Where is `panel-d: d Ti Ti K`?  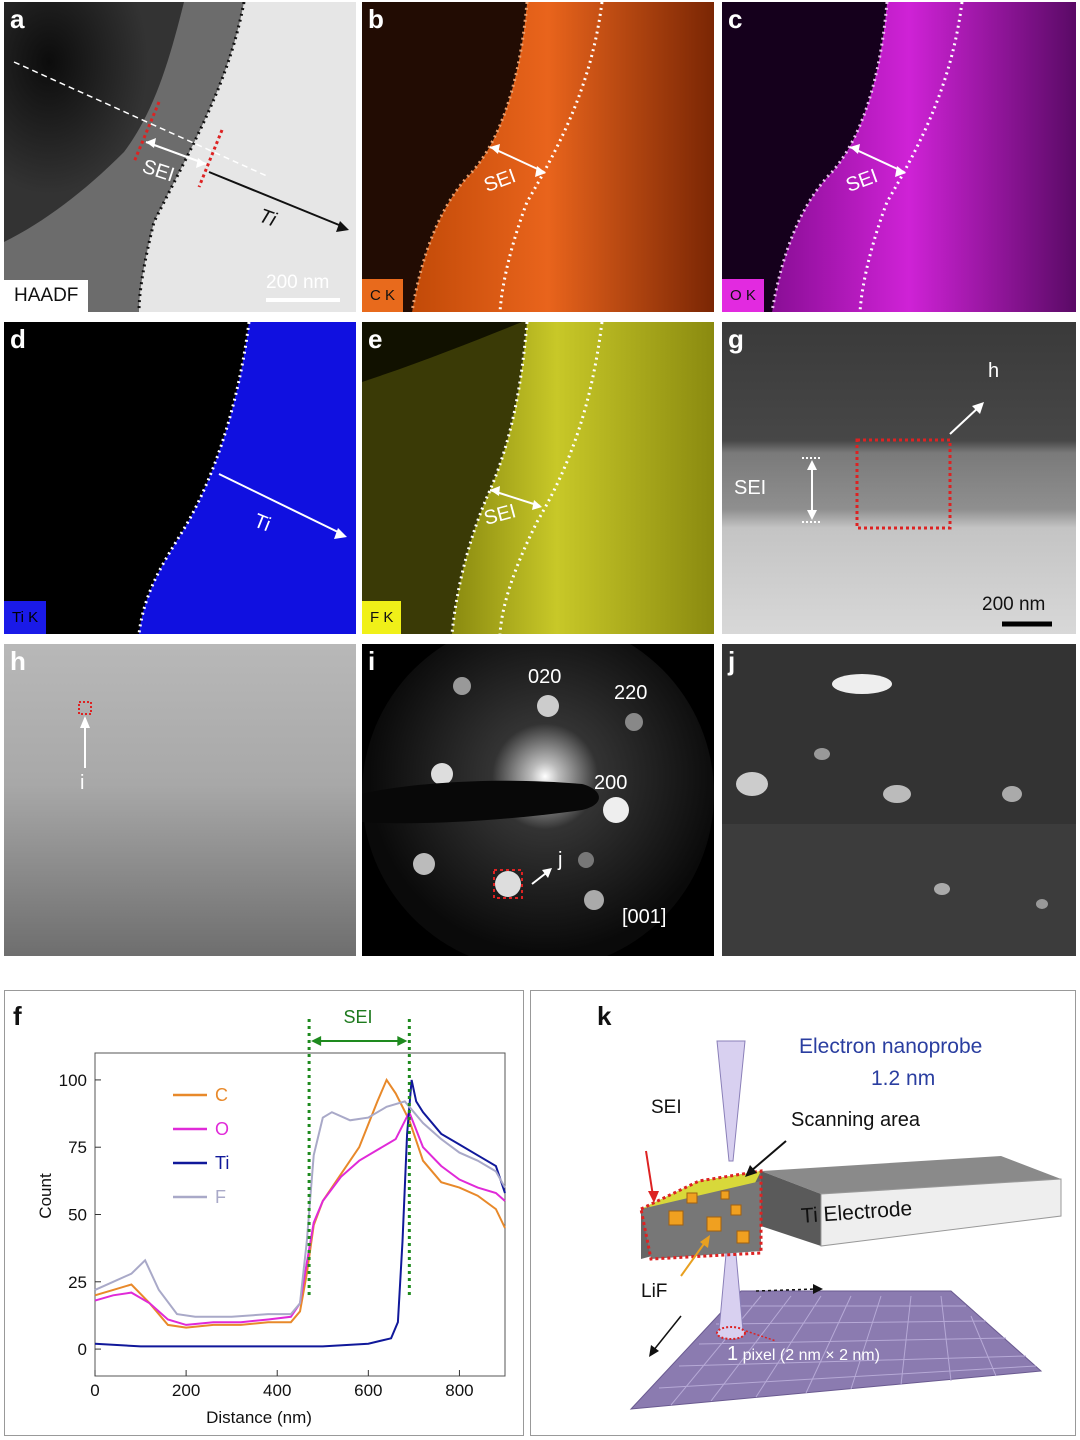
panel-d: d Ti Ti K is located at coordinates (180, 478).